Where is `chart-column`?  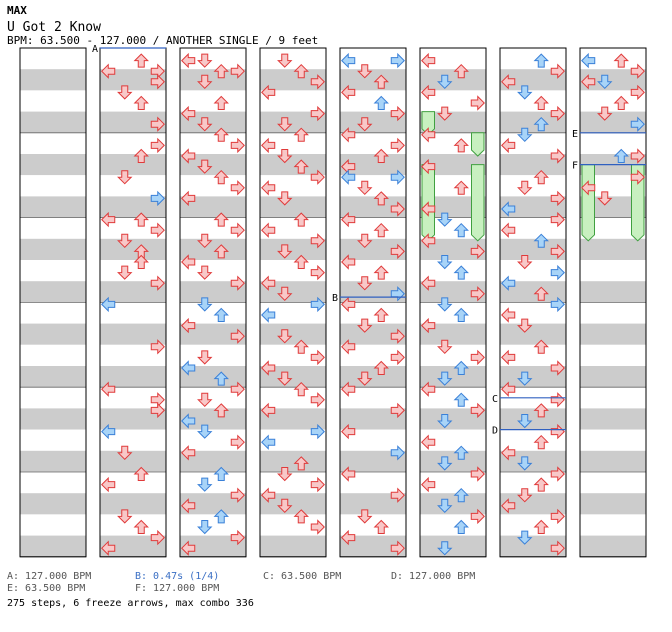 chart-column is located at coordinates (293, 302).